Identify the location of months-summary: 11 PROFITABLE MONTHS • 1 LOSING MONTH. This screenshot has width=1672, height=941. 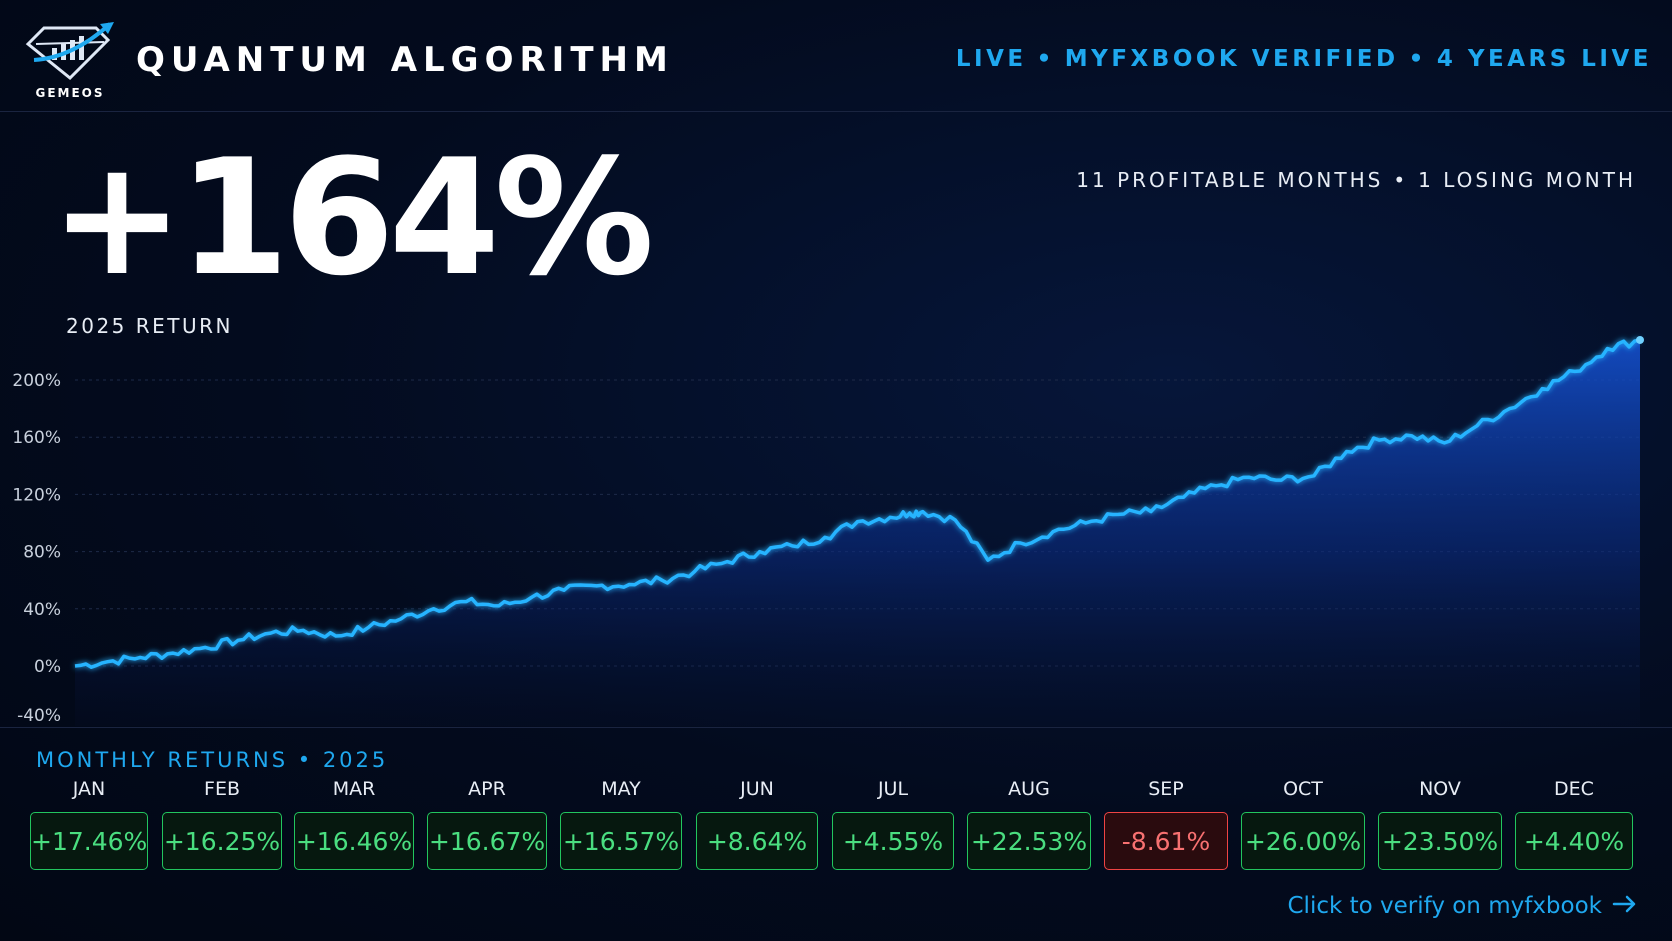
(1356, 180).